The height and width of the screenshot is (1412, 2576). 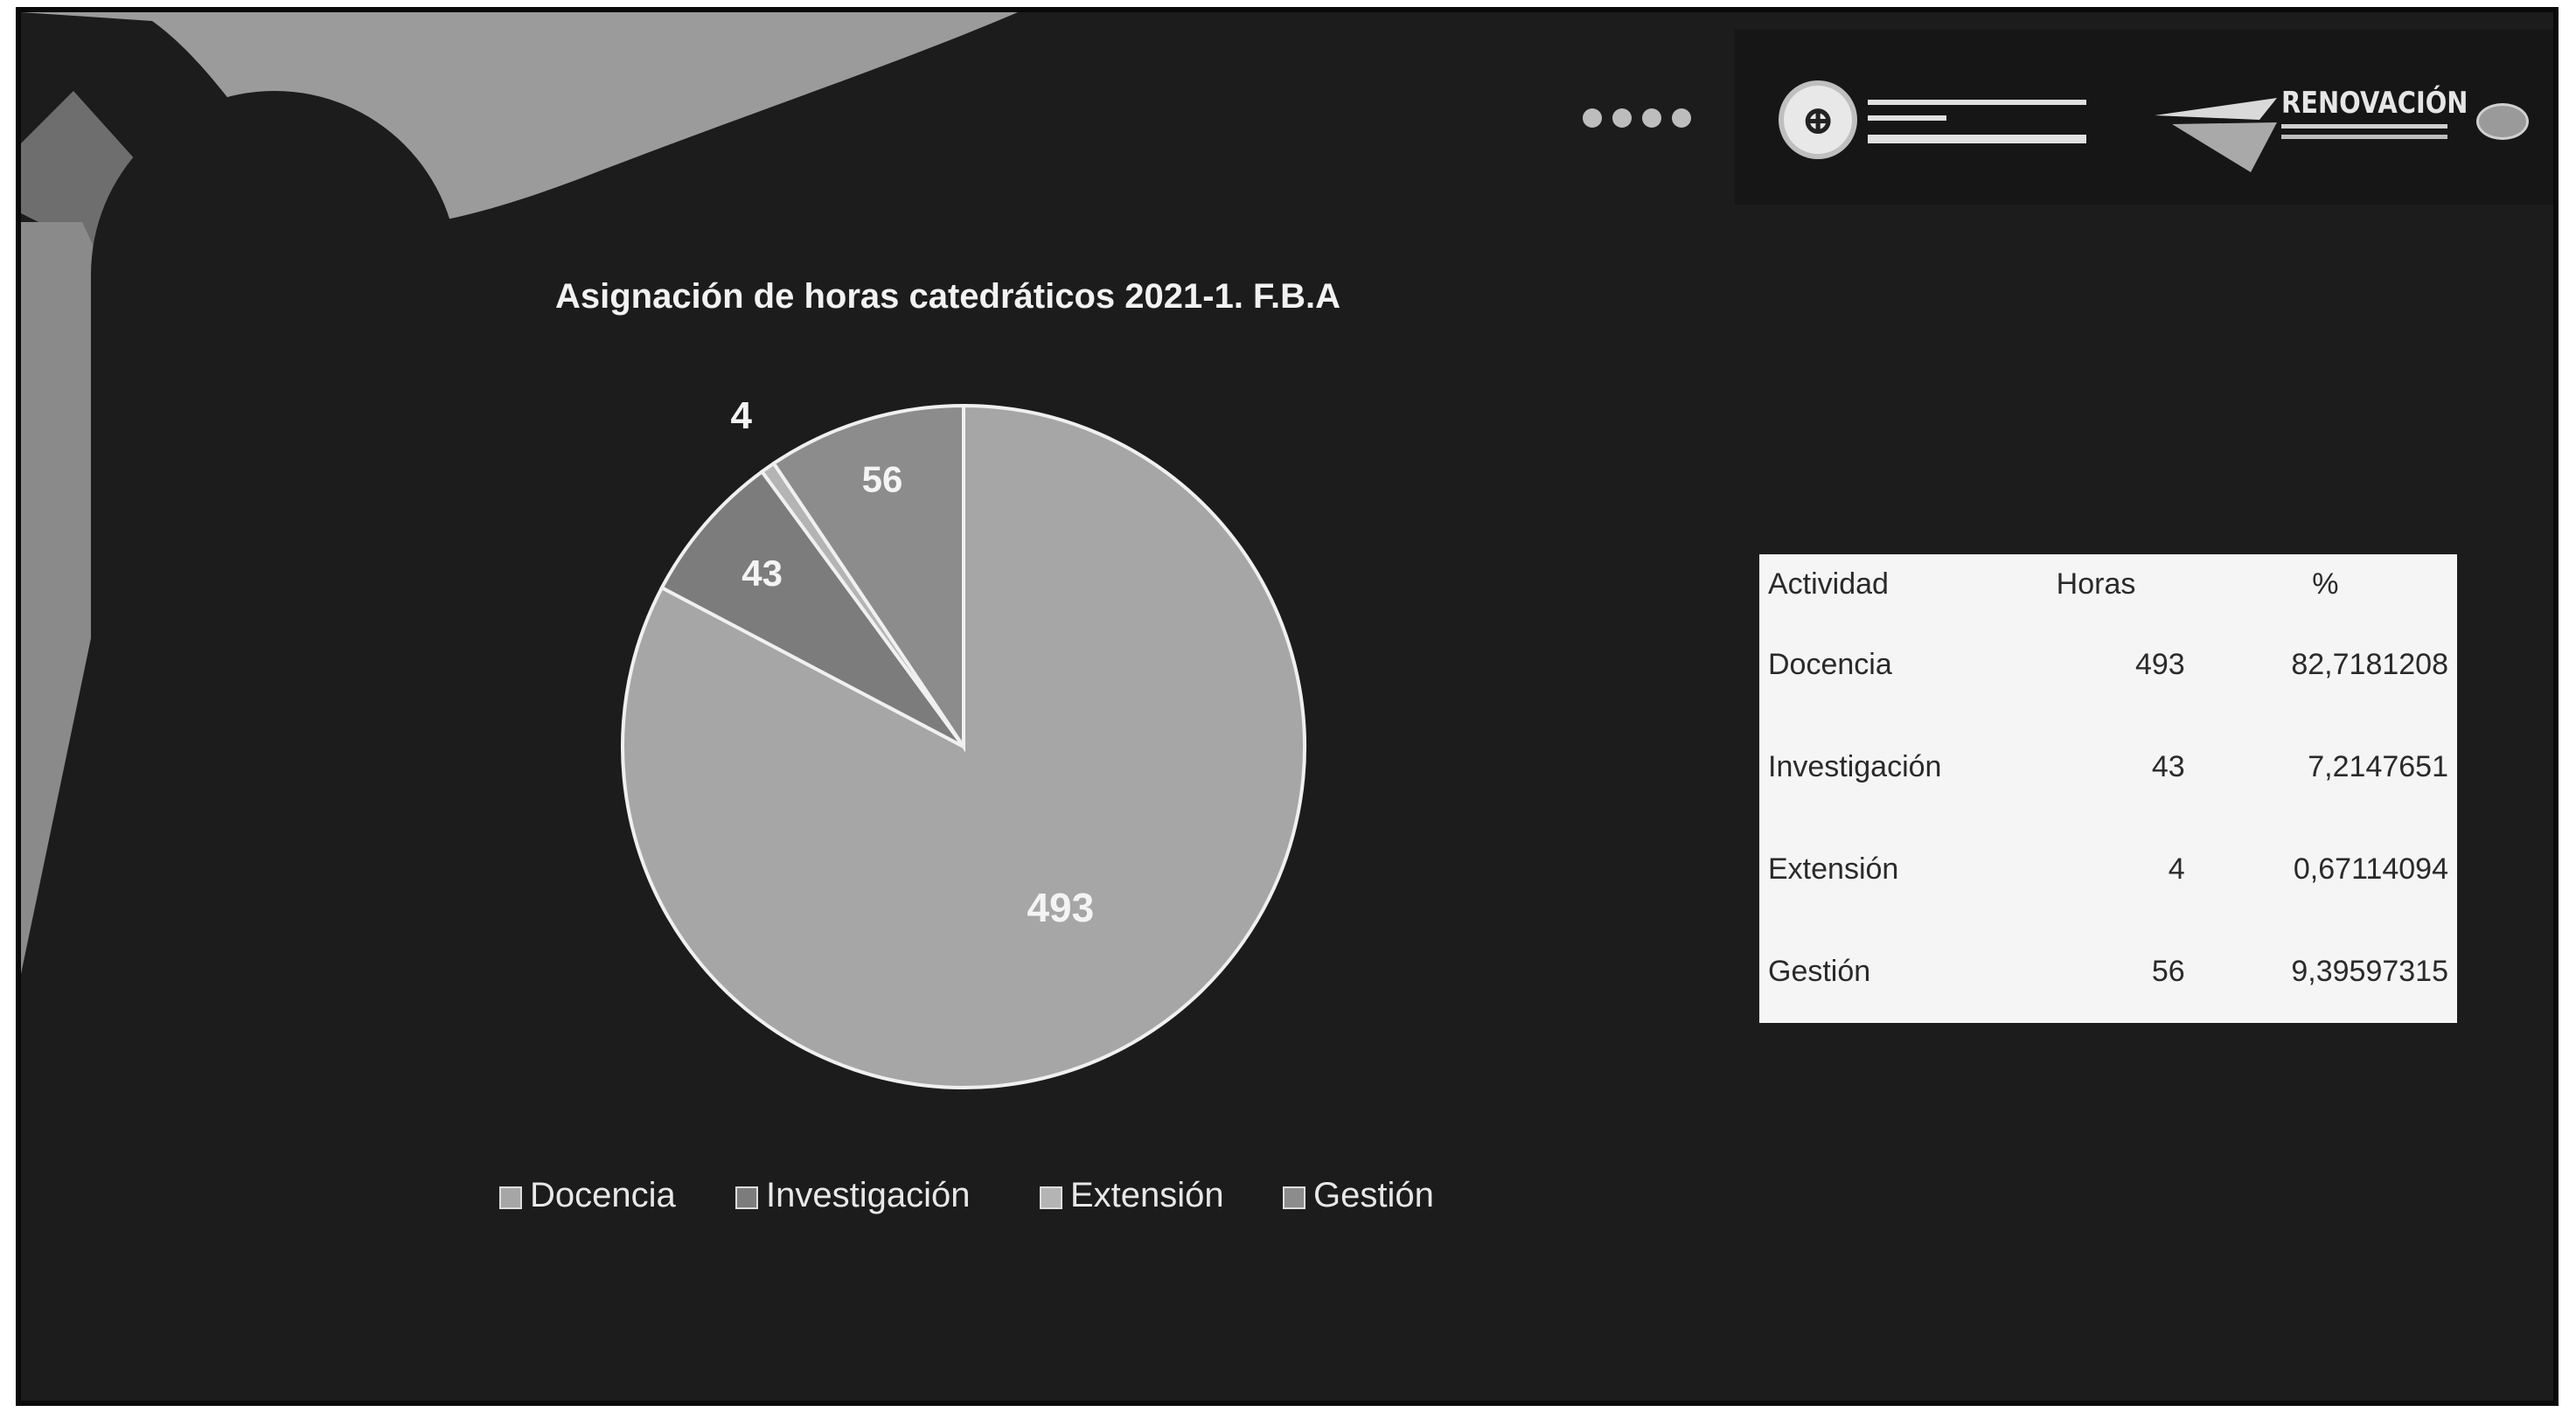 What do you see at coordinates (882, 479) in the screenshot?
I see `data-label: 56` at bounding box center [882, 479].